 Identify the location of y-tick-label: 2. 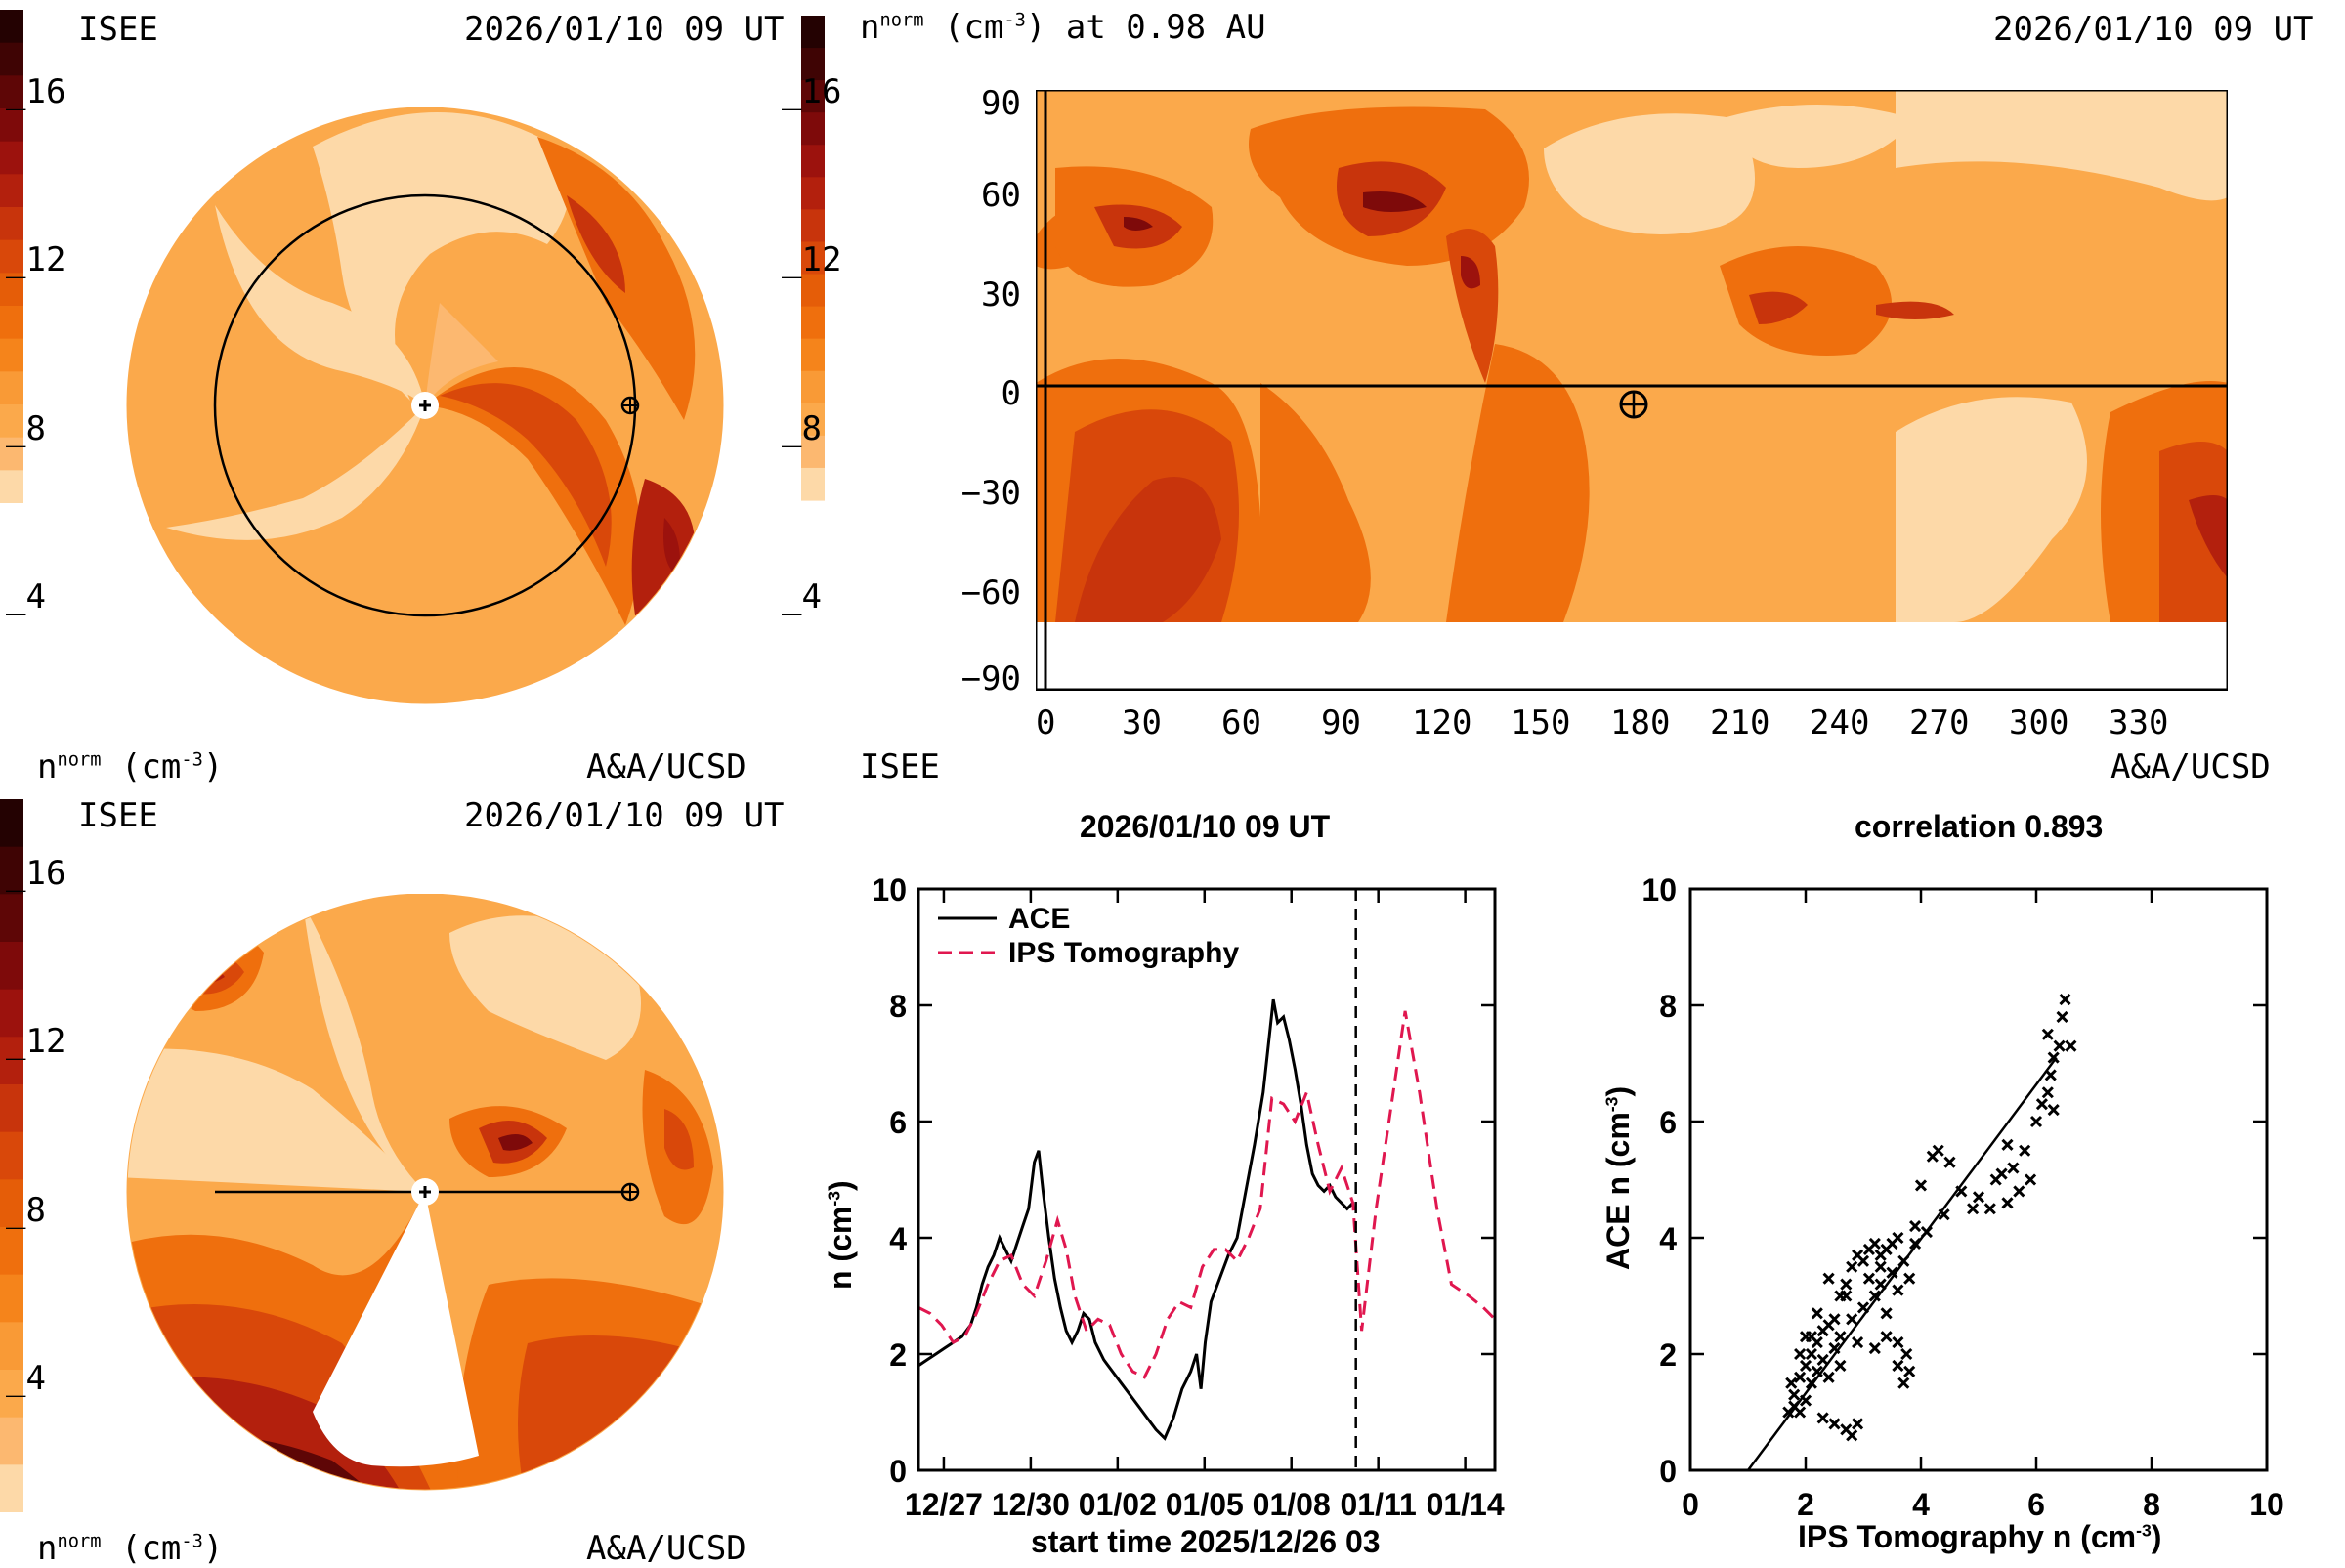
(898, 1355).